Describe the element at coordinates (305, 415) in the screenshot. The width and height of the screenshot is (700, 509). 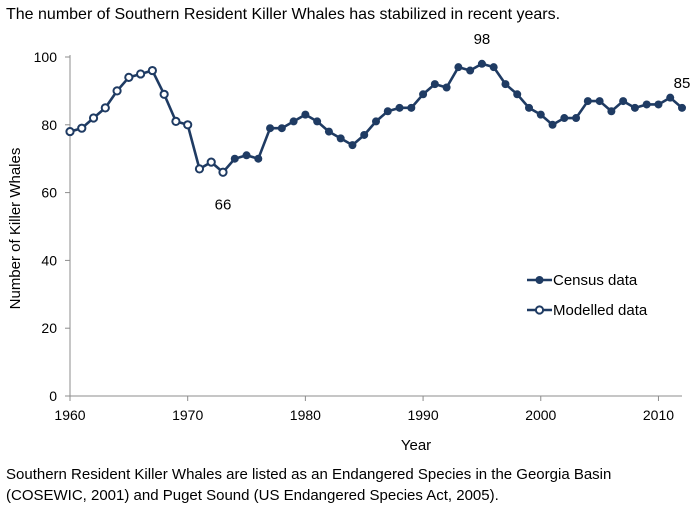
I see `x-tick-label: 1980` at that location.